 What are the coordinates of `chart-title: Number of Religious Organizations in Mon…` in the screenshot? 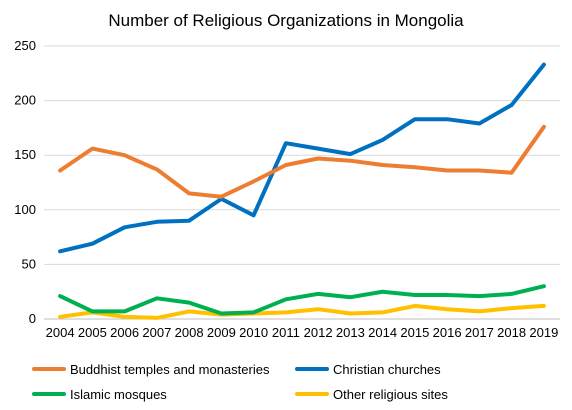 It's located at (286, 20).